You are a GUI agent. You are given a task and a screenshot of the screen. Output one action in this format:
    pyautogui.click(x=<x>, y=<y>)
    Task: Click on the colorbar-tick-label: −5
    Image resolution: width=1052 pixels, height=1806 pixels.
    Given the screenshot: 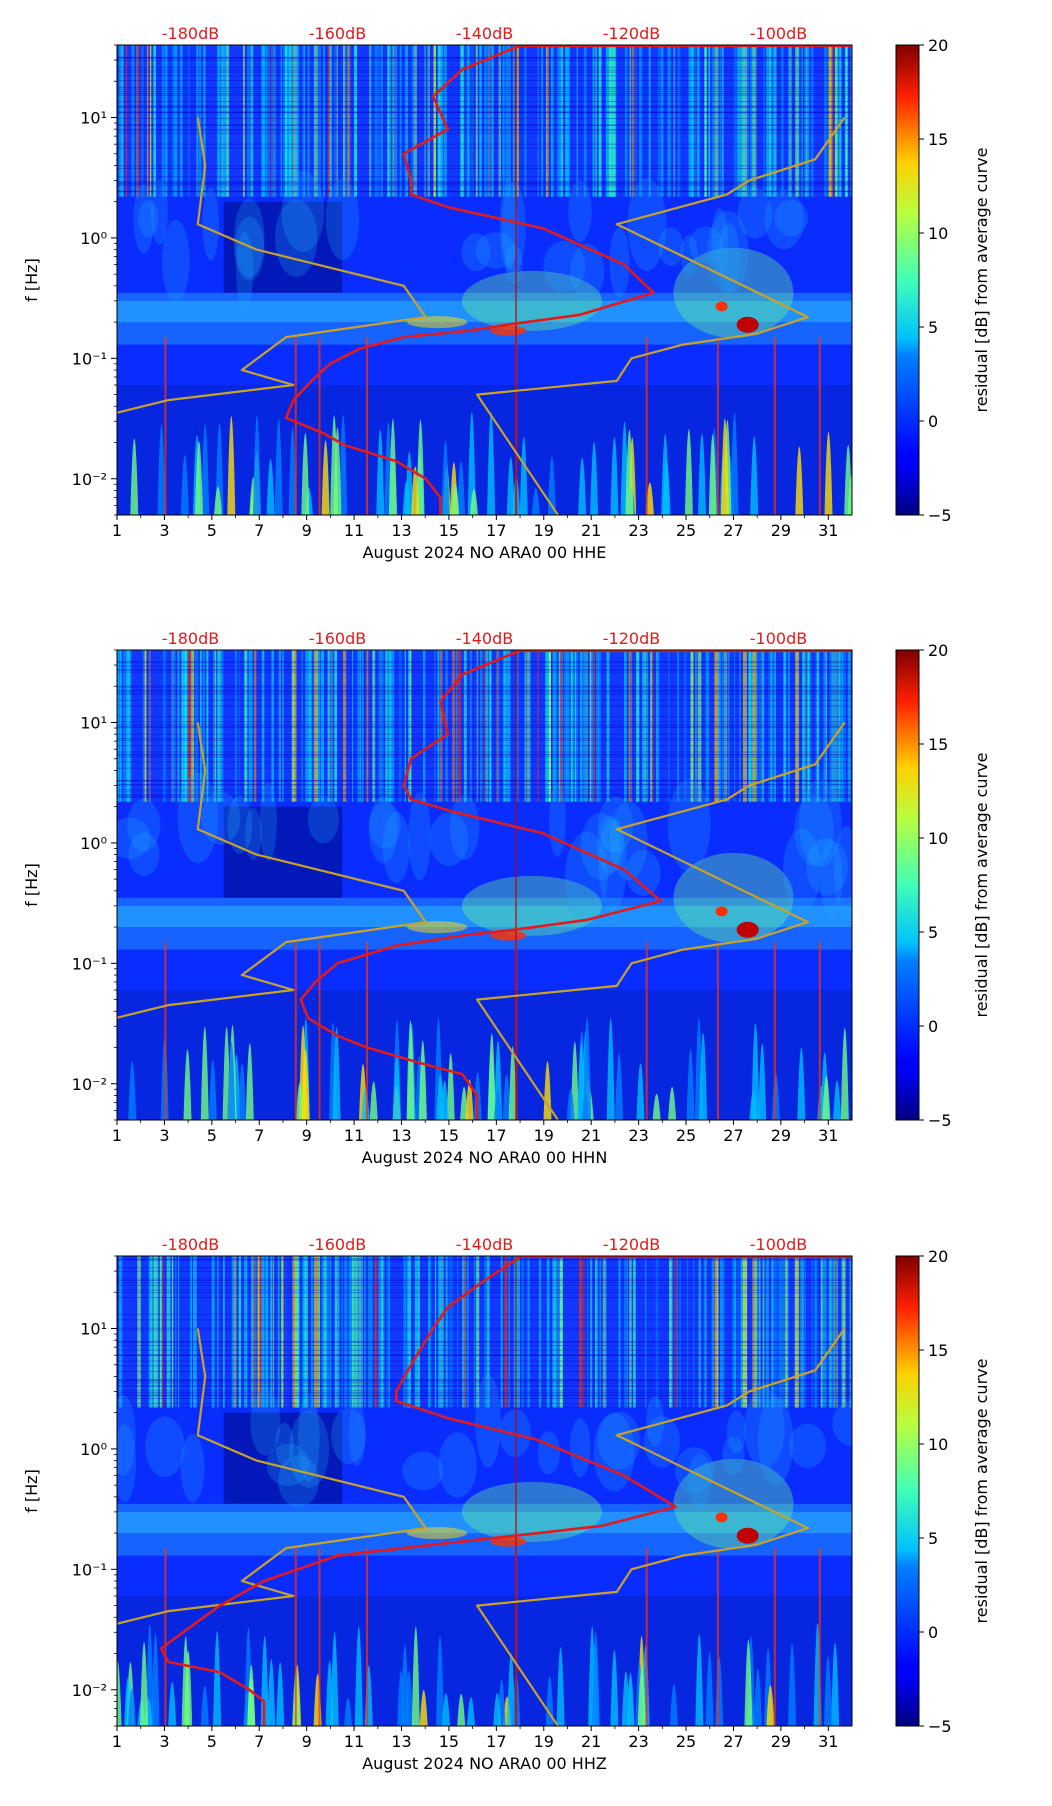 What is the action you would take?
    pyautogui.click(x=940, y=1726)
    